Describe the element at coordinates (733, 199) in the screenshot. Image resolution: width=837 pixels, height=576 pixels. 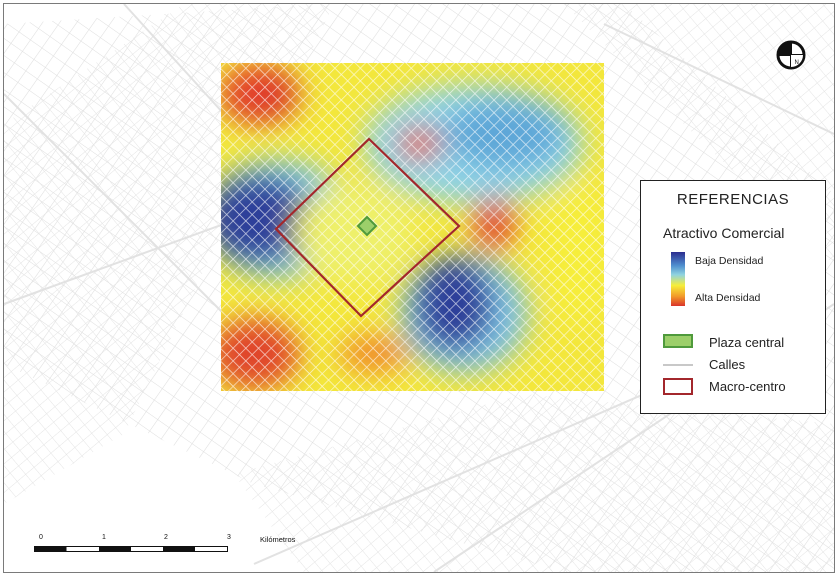
I see `legend-title: REFERENCIAS` at that location.